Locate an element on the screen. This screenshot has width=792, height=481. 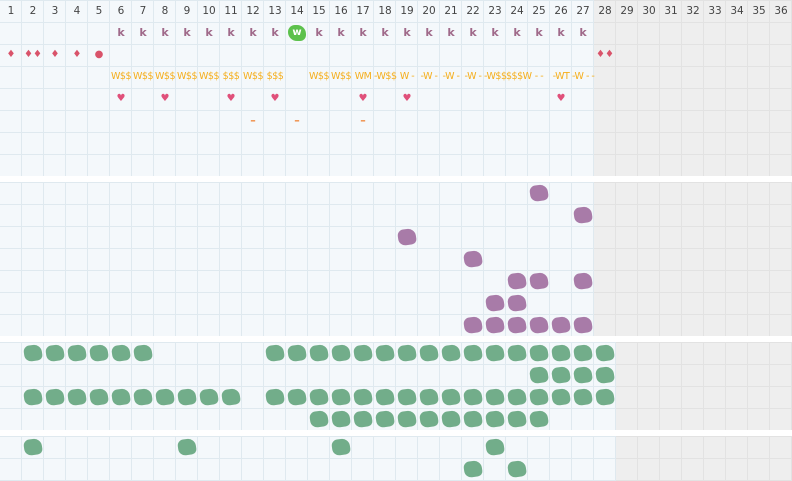
money-marker: -W - - is located at coordinates (583, 76).